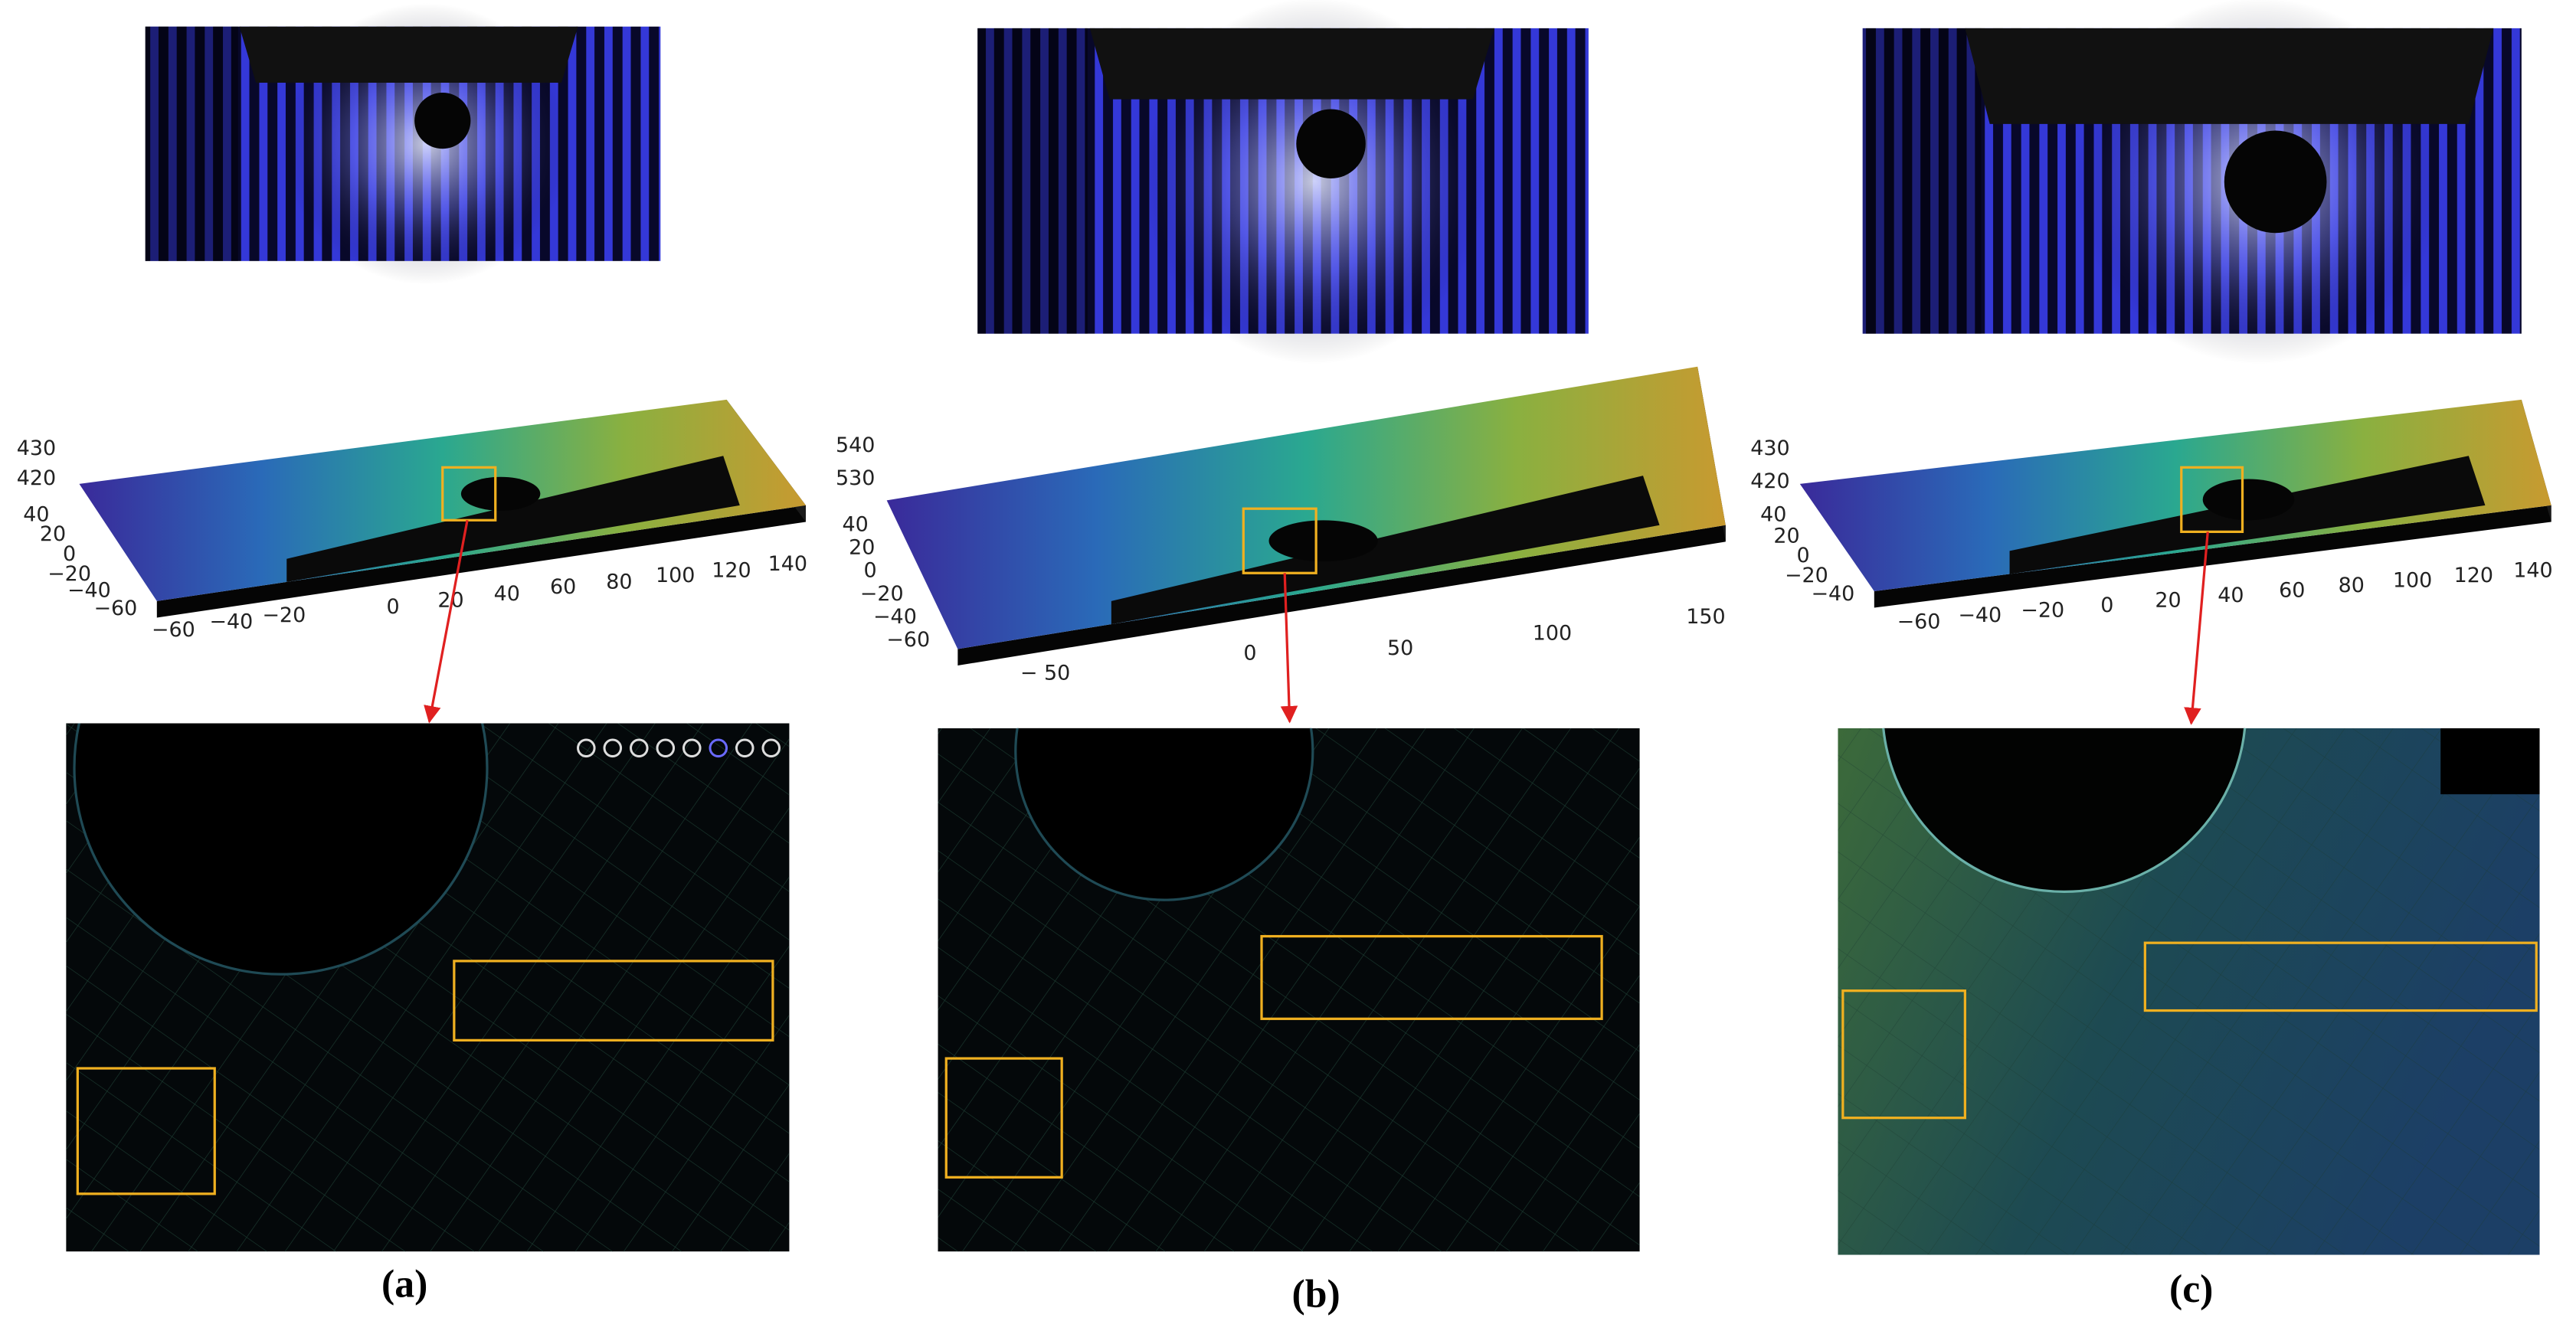 Image resolution: width=2576 pixels, height=1331 pixels. Describe the element at coordinates (404, 1284) in the screenshot. I see `panel-label: (a)` at that location.